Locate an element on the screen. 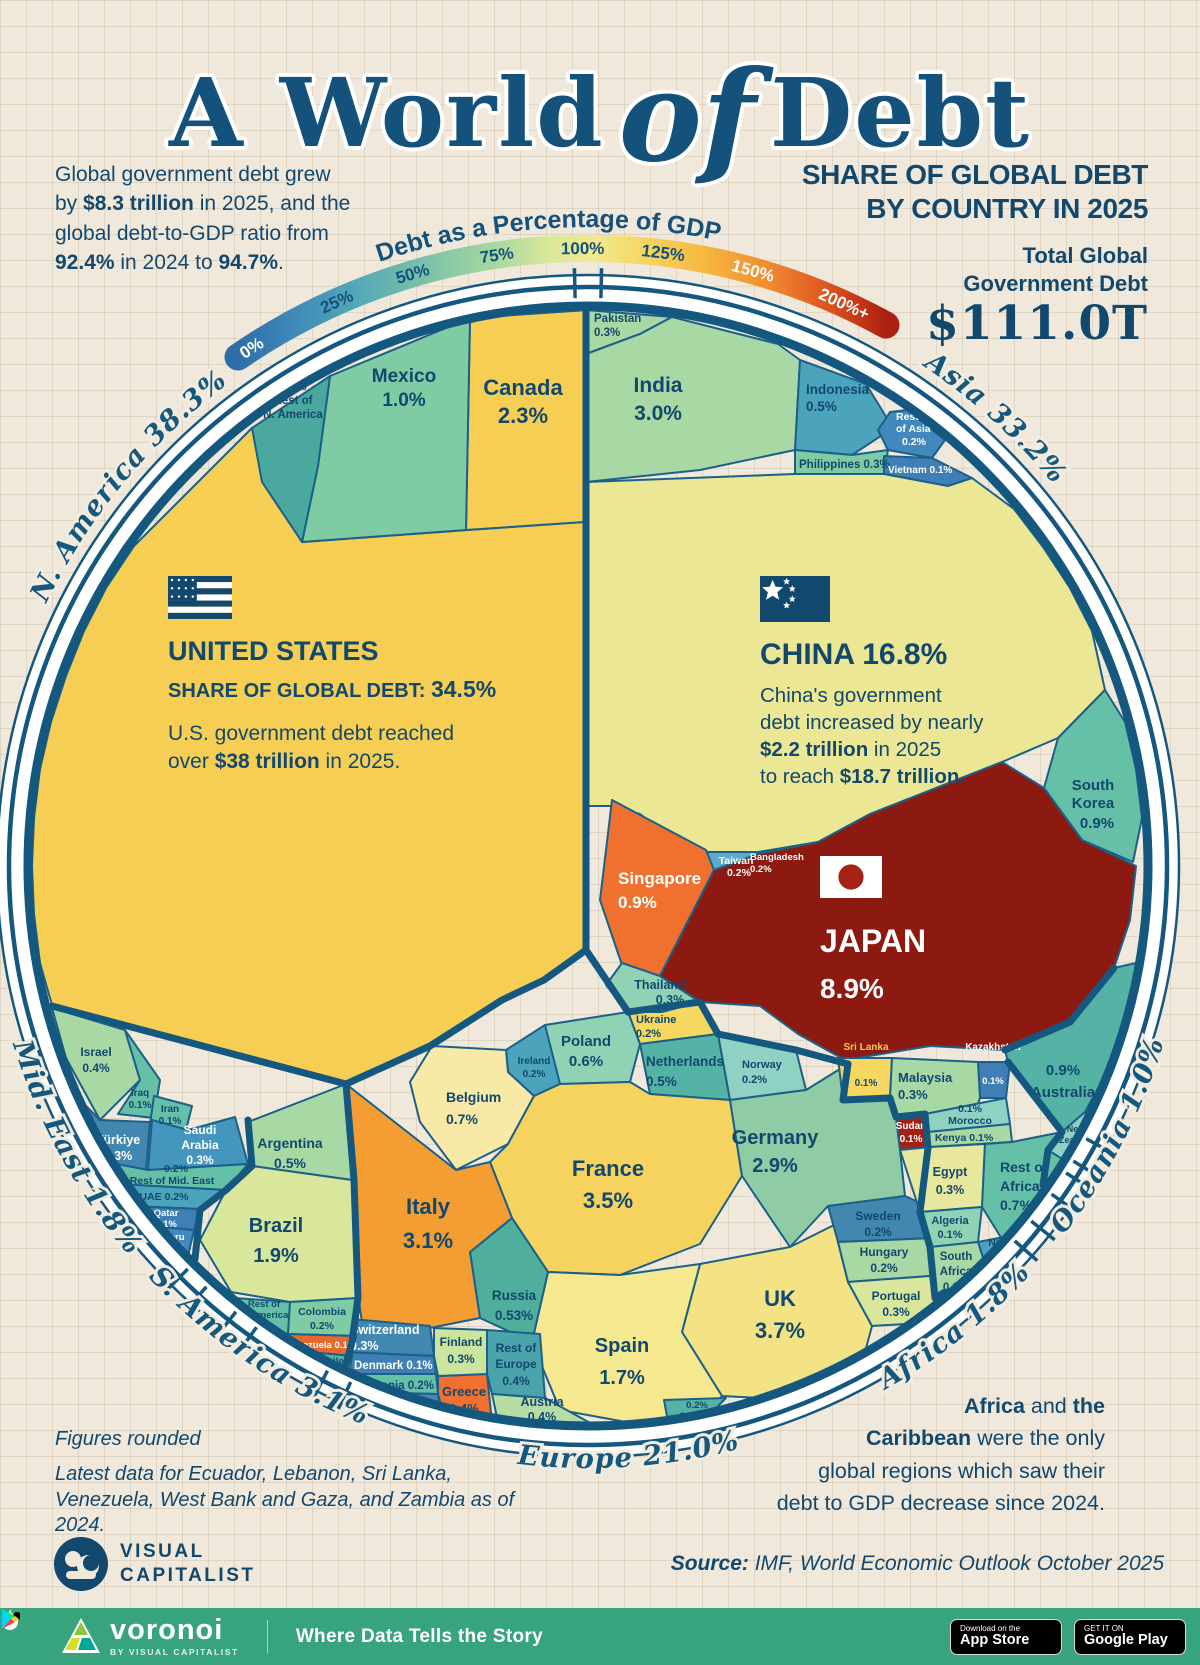 This screenshot has height=1665, width=1200. cell-labels-morocco: 0.1%Morocco is located at coordinates (970, 1115).